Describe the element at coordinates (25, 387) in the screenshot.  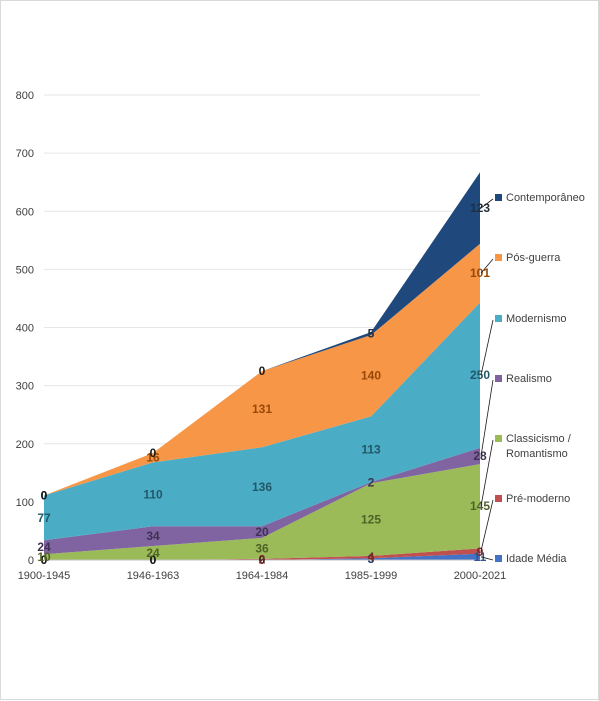
I see `y-tick-label: 300` at that location.